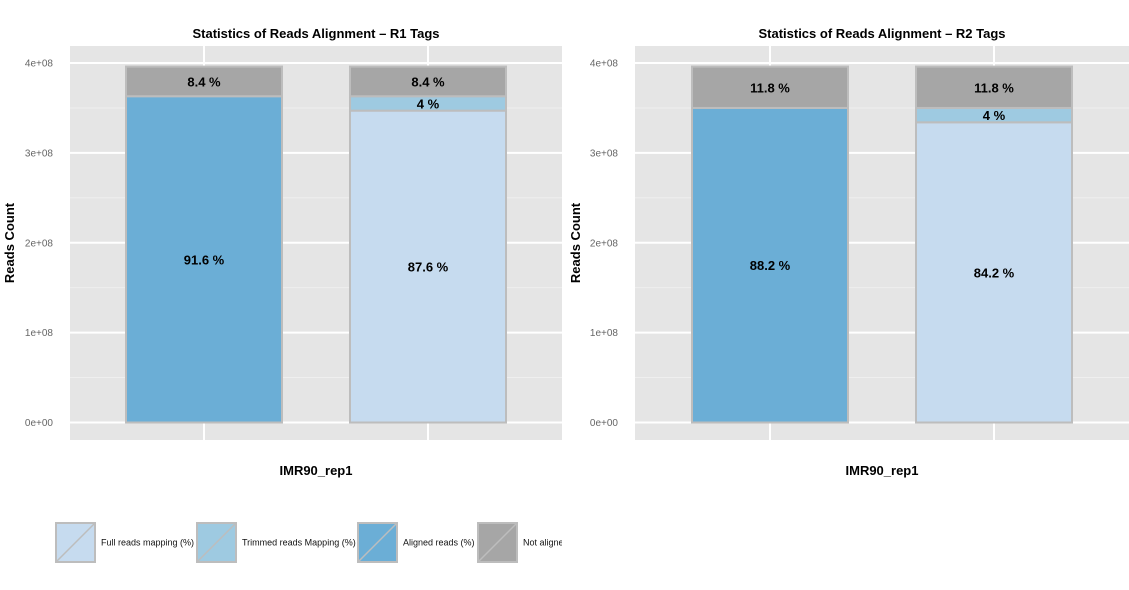 Image resolution: width=1129 pixels, height=590 pixels. What do you see at coordinates (881, 33) in the screenshot?
I see `chart-title: Statistics of Reads Alignment – R2 Tags` at bounding box center [881, 33].